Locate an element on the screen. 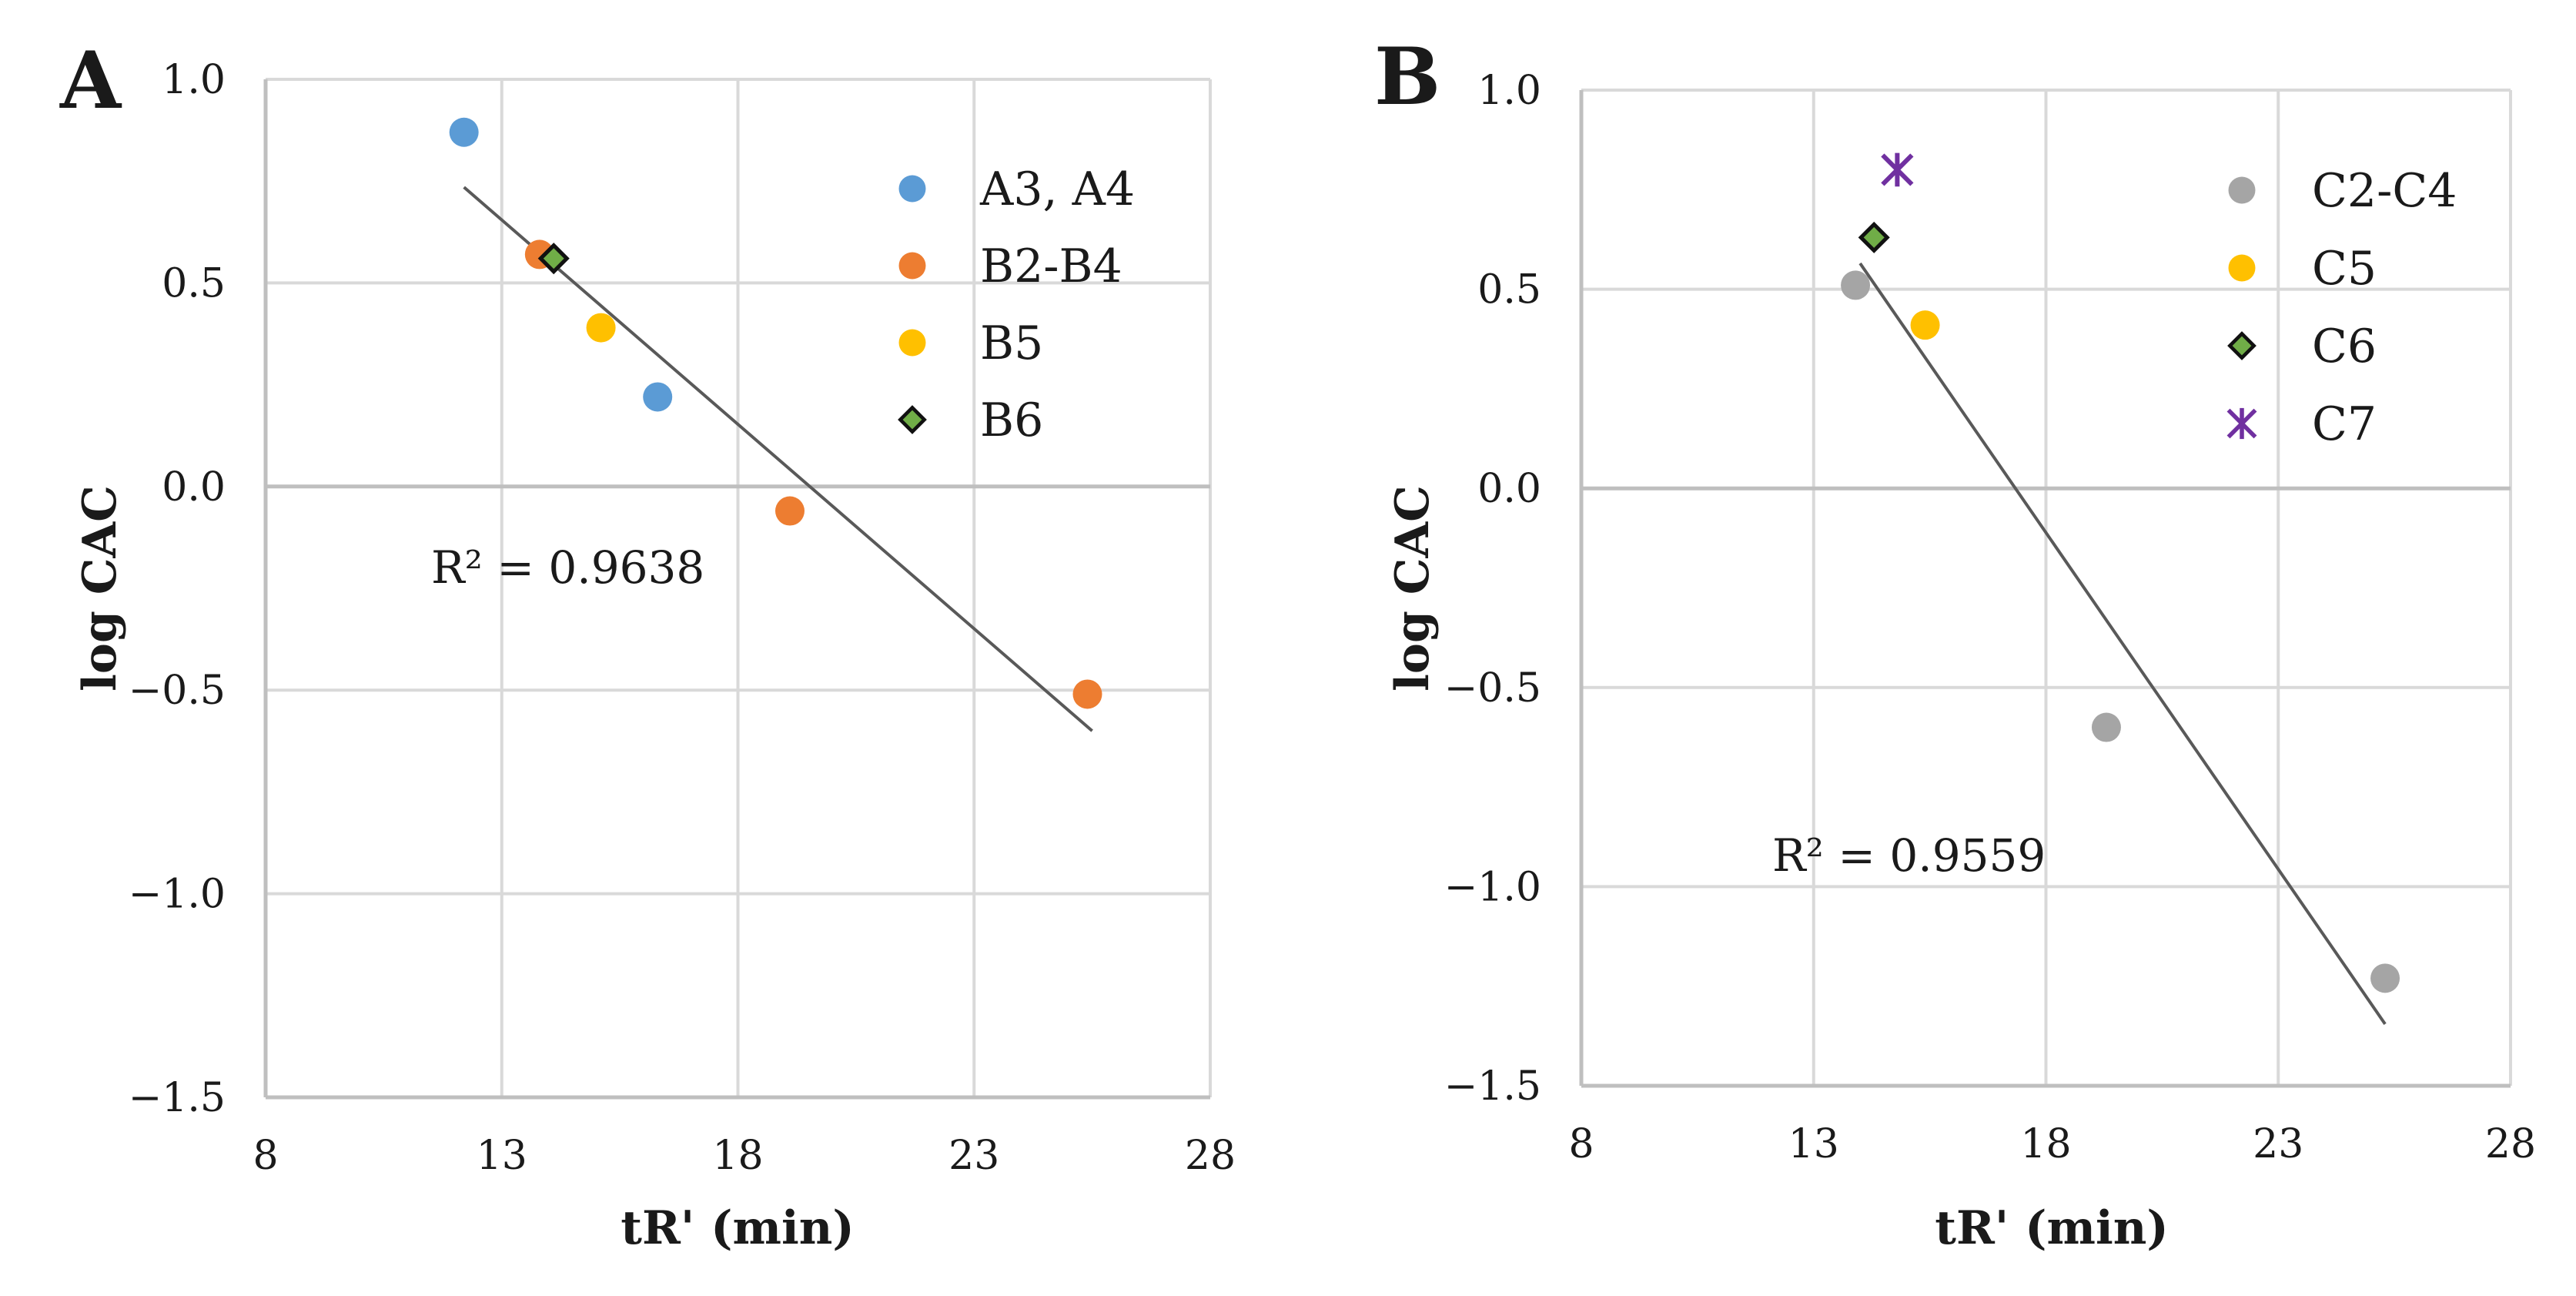 The width and height of the screenshot is (2576, 1296). panel-a-y-tick-label: −0.5 is located at coordinates (177, 691).